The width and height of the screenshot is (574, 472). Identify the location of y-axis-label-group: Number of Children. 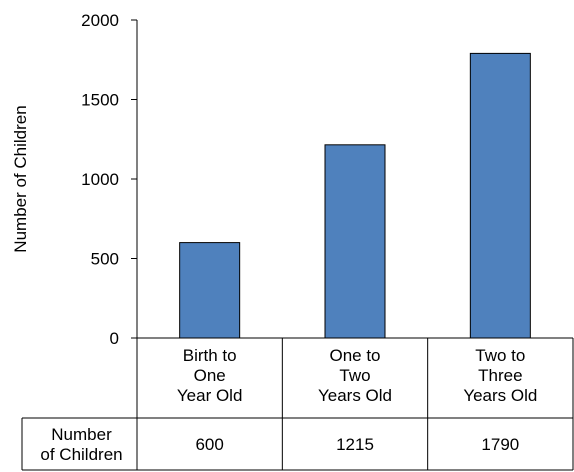
(20, 178).